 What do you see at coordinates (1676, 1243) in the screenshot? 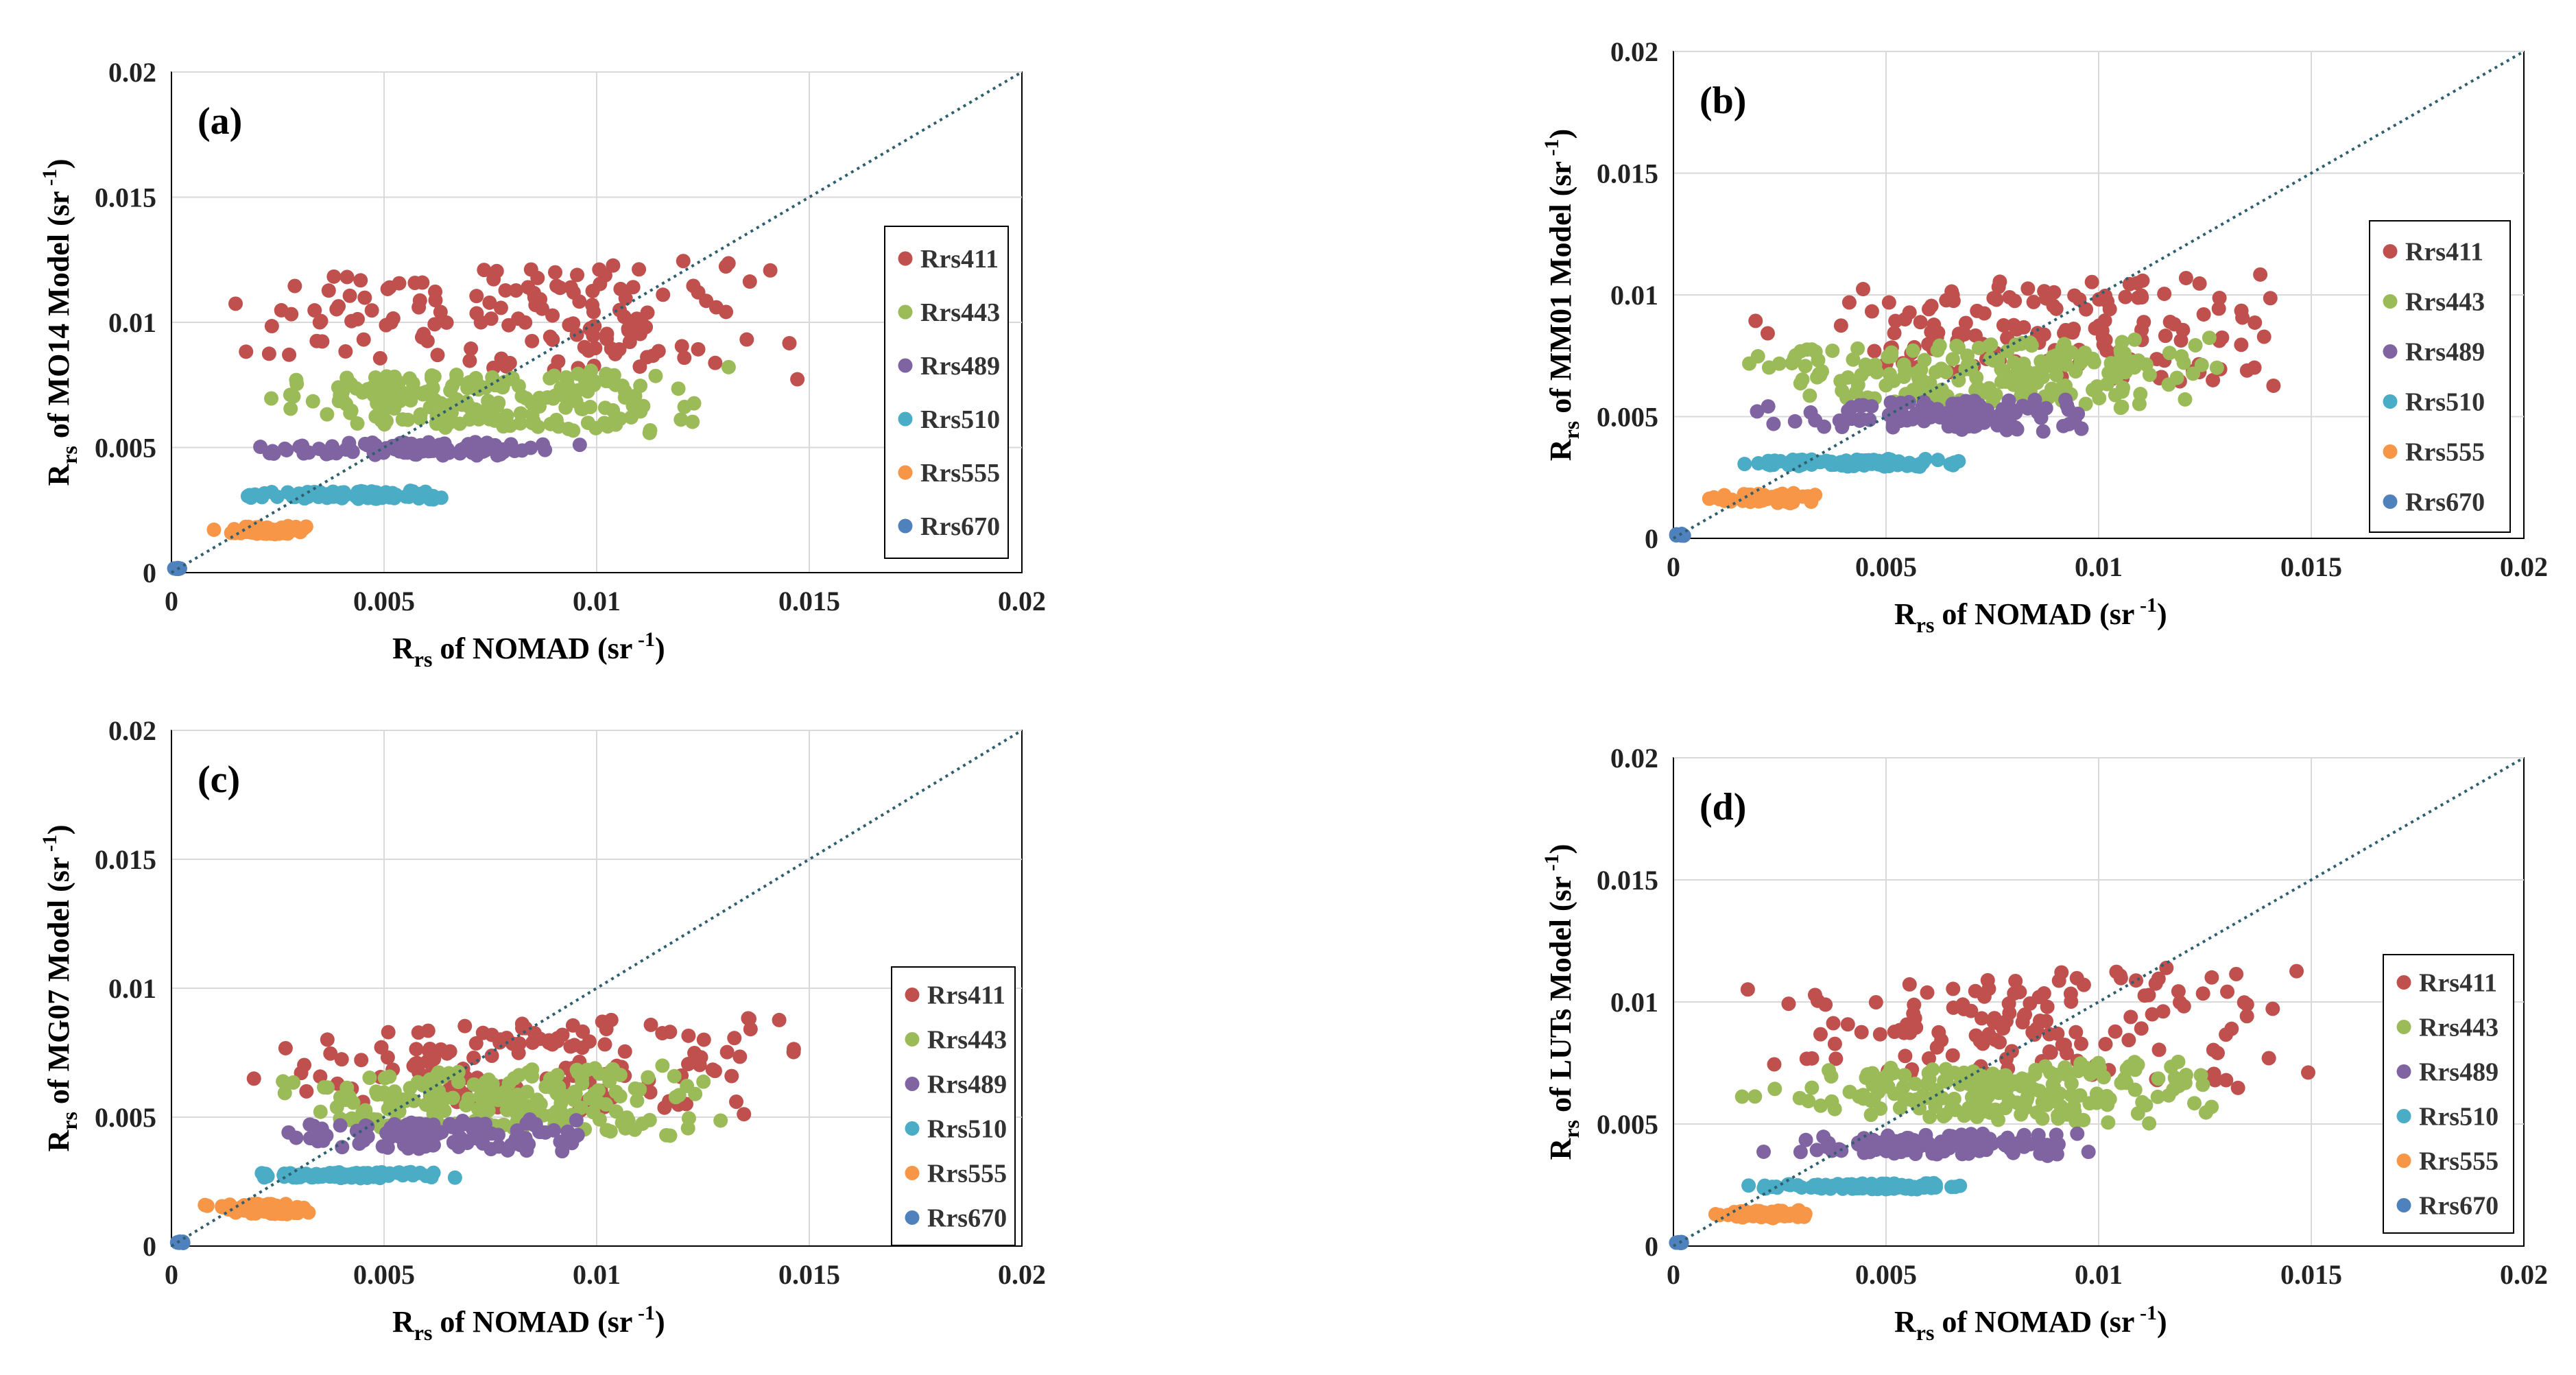
I see `point-rrs670` at bounding box center [1676, 1243].